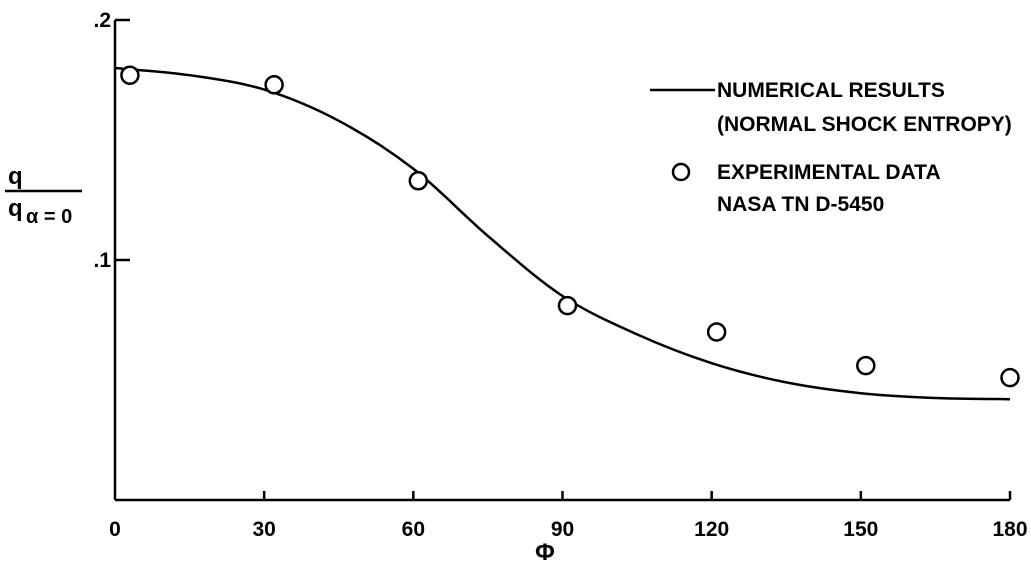 The height and width of the screenshot is (582, 1031). What do you see at coordinates (545, 552) in the screenshot?
I see `x-axis-label: Φ` at bounding box center [545, 552].